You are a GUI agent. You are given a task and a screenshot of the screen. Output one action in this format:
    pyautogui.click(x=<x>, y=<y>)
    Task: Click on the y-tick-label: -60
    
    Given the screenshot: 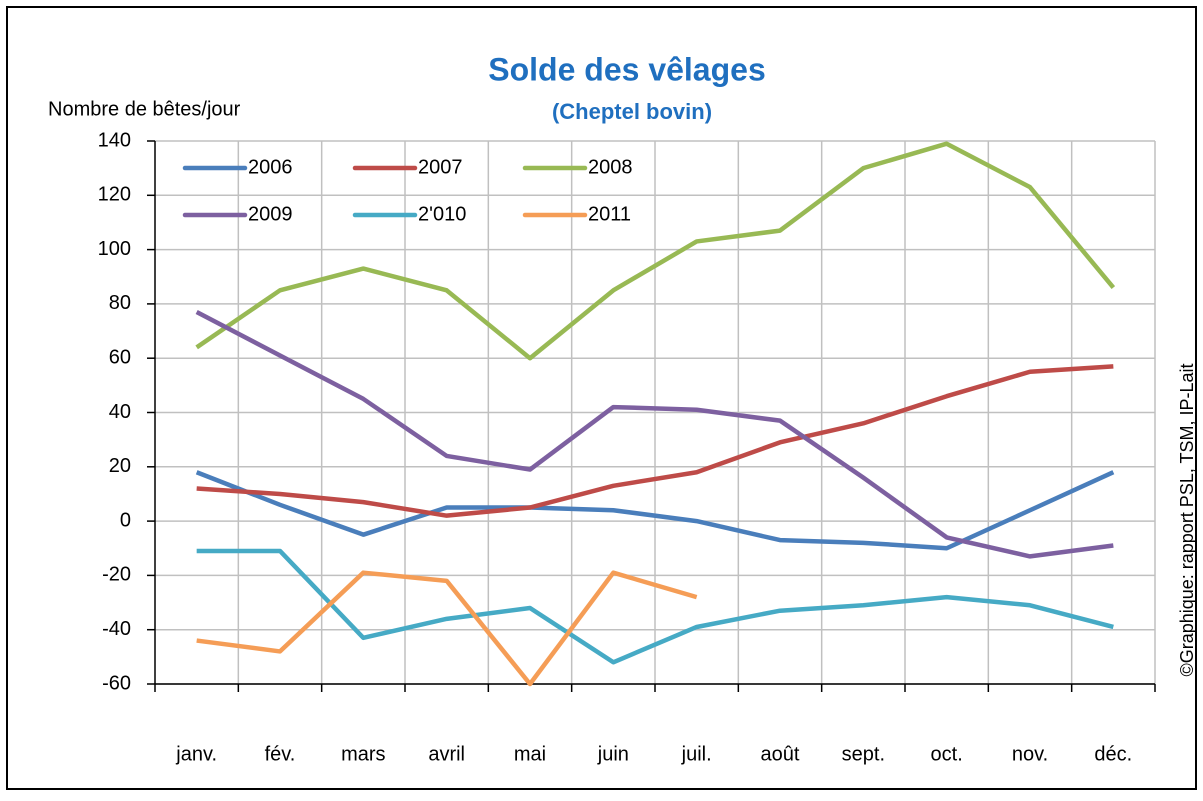 What is the action you would take?
    pyautogui.click(x=116, y=683)
    